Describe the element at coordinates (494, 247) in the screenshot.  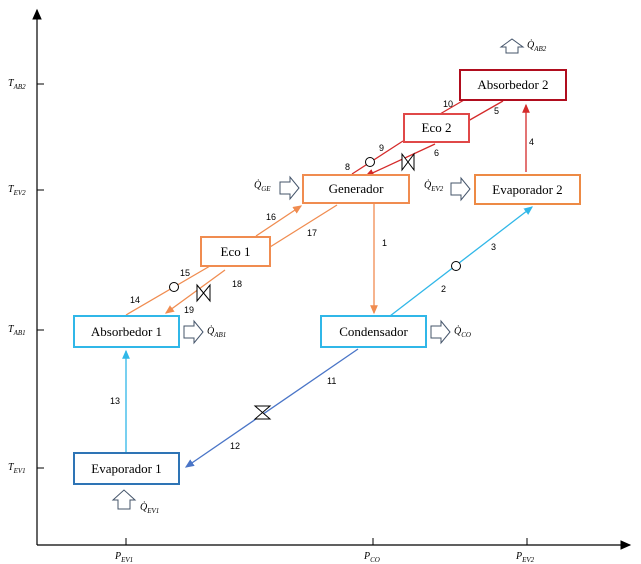
I see `stream-label-3: 3` at that location.